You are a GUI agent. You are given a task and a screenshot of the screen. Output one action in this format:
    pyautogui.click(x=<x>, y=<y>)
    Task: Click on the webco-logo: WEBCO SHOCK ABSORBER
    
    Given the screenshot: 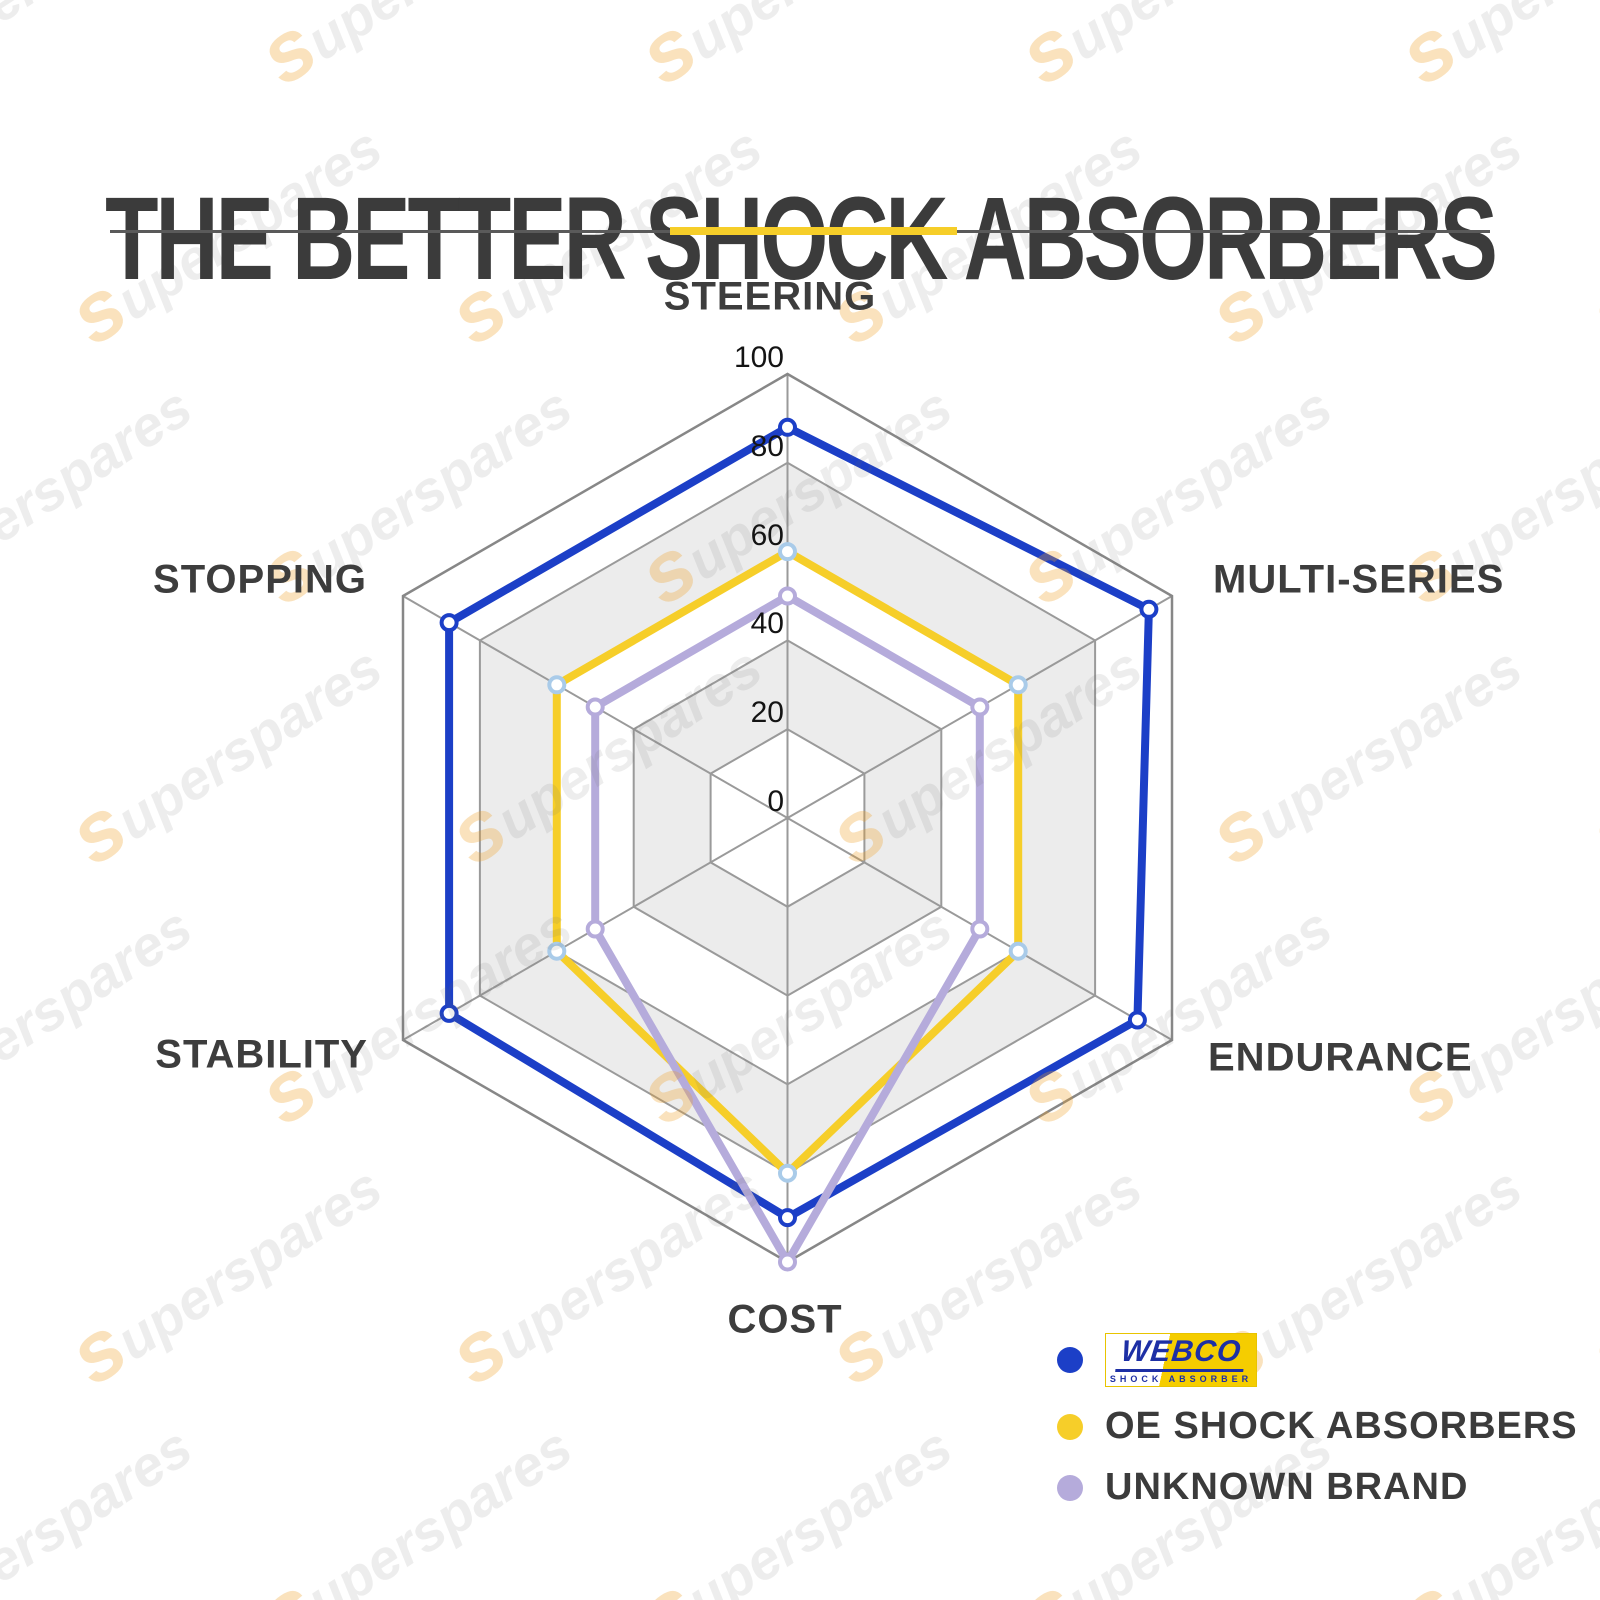 What is the action you would take?
    pyautogui.click(x=1181, y=1360)
    